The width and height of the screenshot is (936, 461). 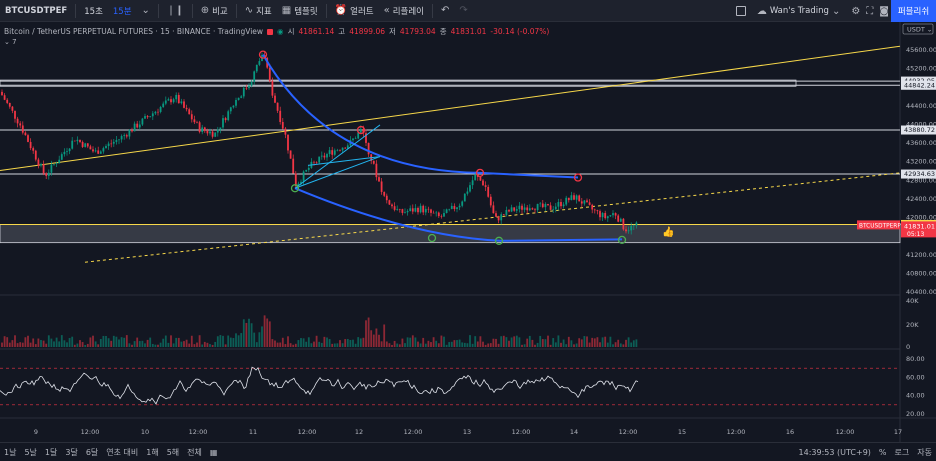 What do you see at coordinates (740, 11) in the screenshot?
I see `layout-select-icon` at bounding box center [740, 11].